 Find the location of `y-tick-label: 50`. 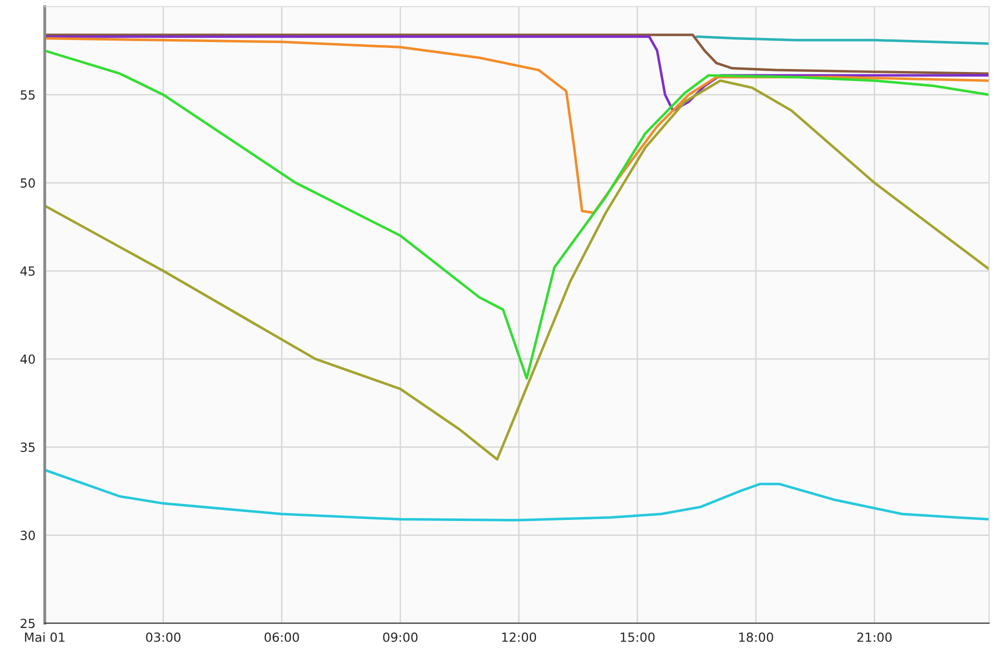

y-tick-label: 50 is located at coordinates (27, 183).